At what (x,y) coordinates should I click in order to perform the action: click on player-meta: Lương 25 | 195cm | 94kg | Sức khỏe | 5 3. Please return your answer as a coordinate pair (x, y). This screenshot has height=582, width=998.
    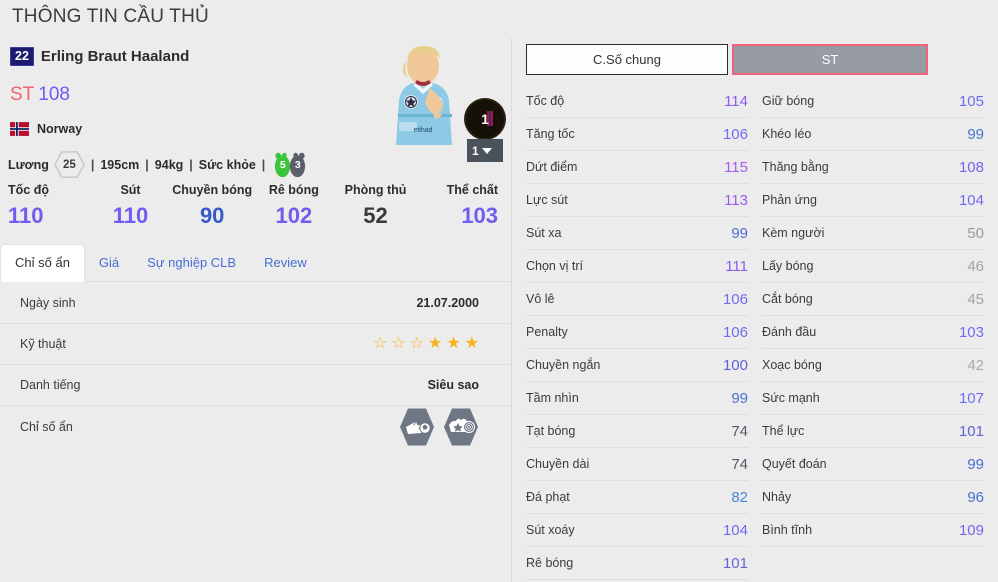
    Looking at the image, I should click on (157, 165).